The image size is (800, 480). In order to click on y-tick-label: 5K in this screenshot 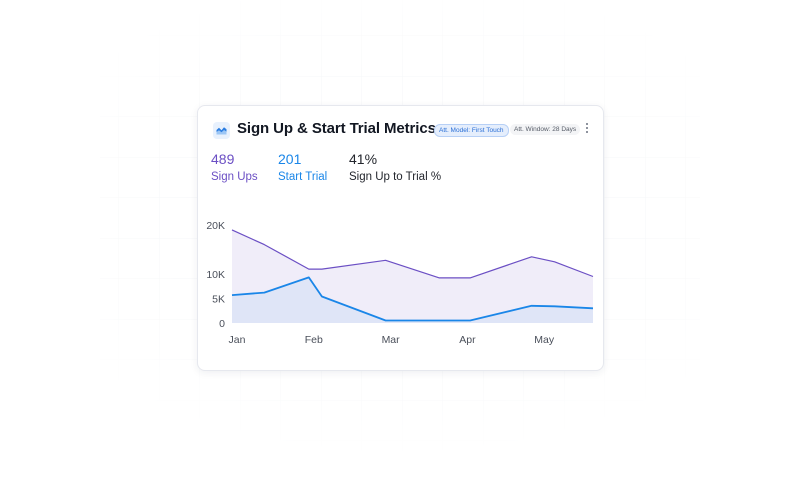, I will do `click(218, 300)`.